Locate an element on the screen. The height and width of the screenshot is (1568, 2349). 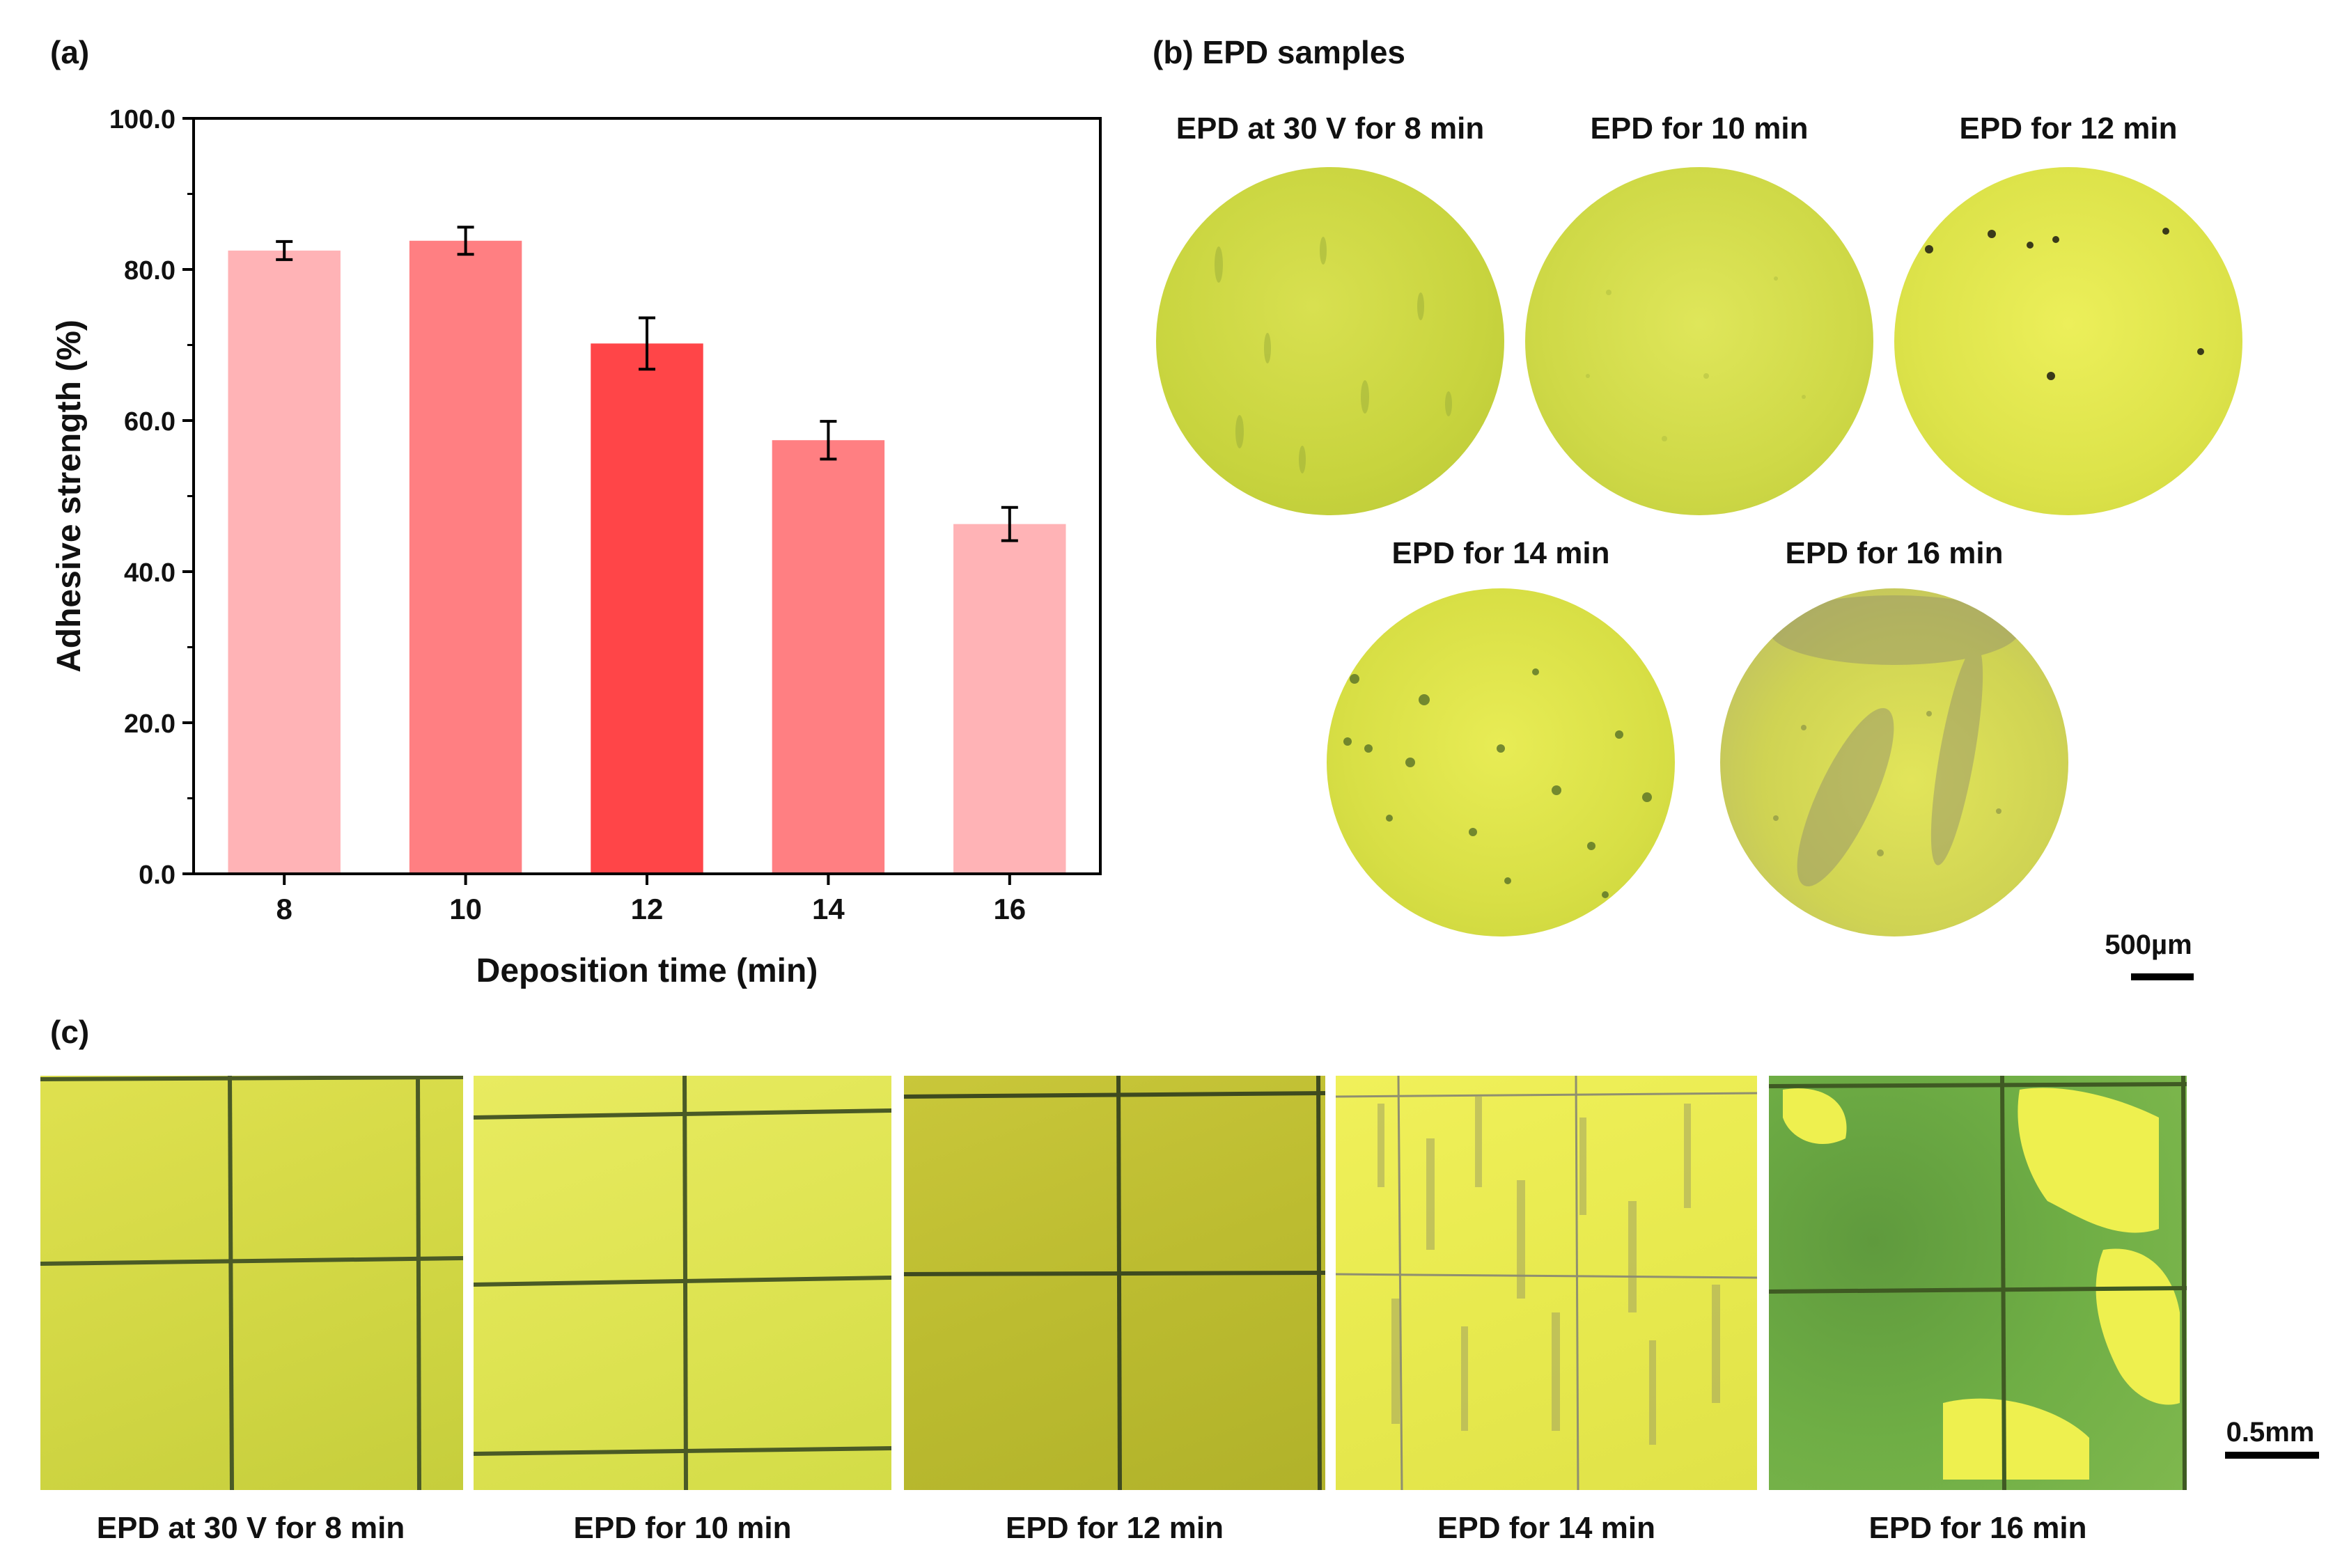
circle-caption-1: EPD at 30 V for 8 min is located at coordinates (1330, 128).